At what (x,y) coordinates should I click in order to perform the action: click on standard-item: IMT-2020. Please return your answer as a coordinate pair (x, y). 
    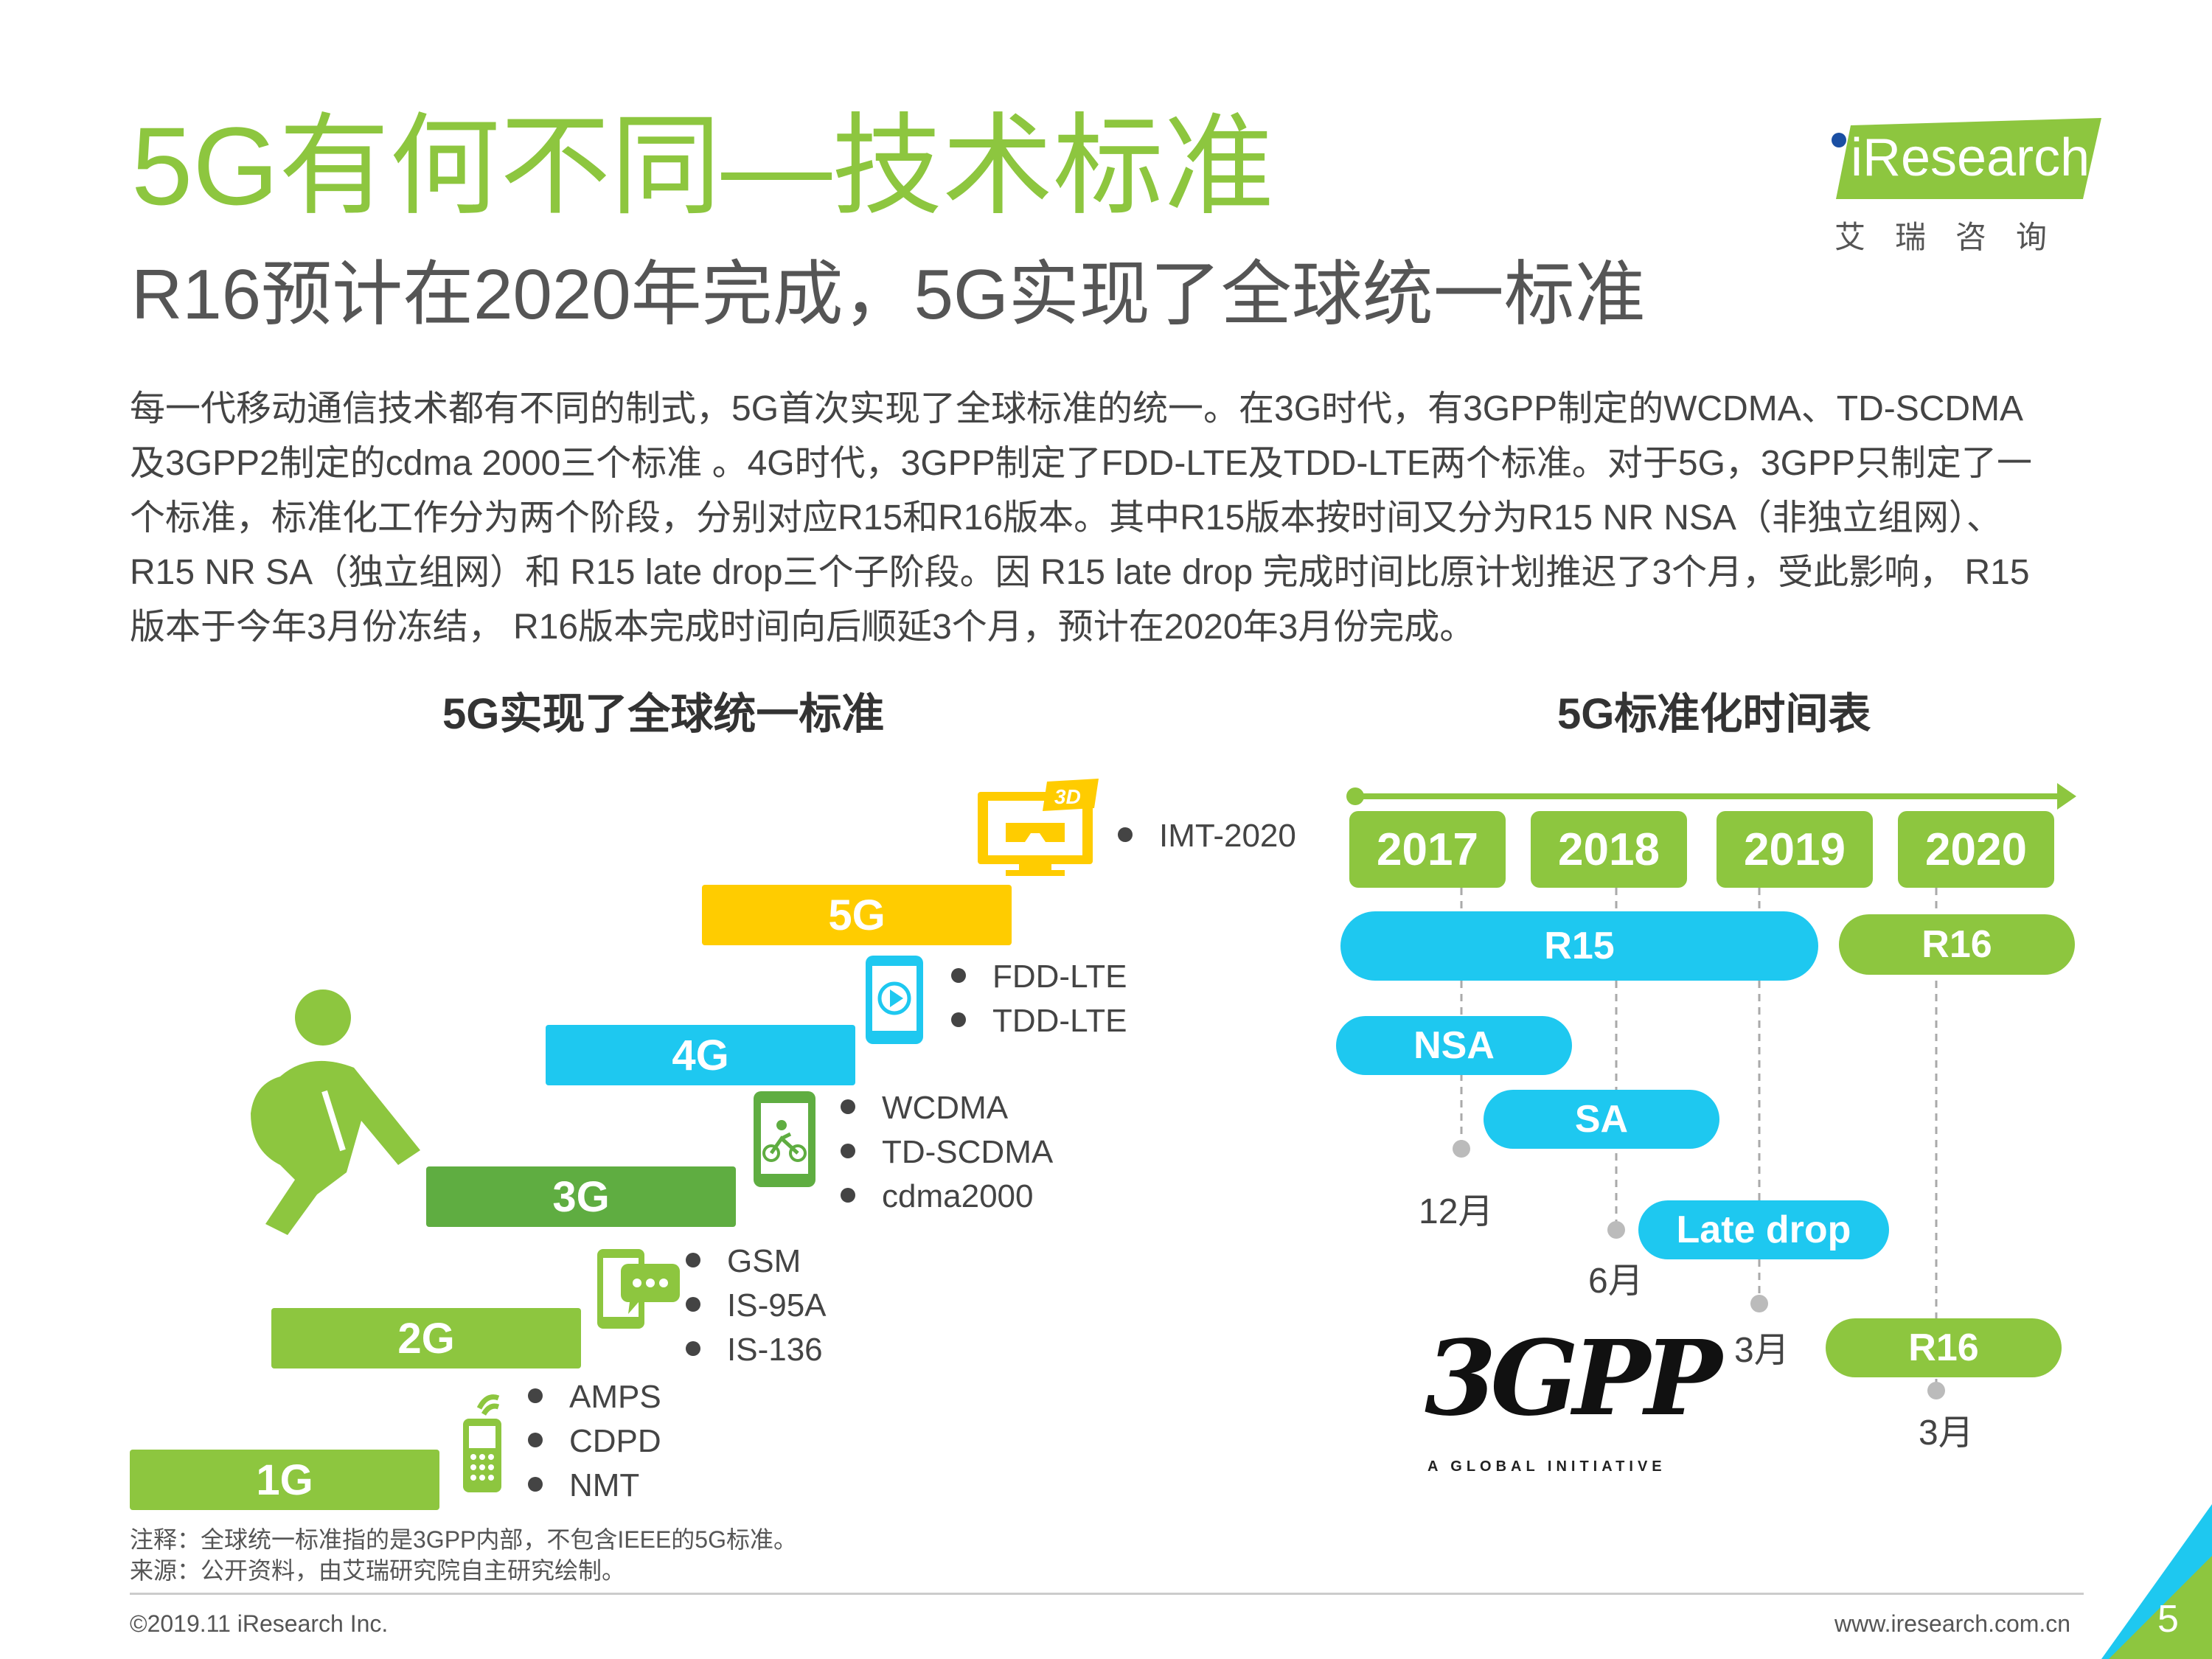
    Looking at the image, I should click on (1207, 836).